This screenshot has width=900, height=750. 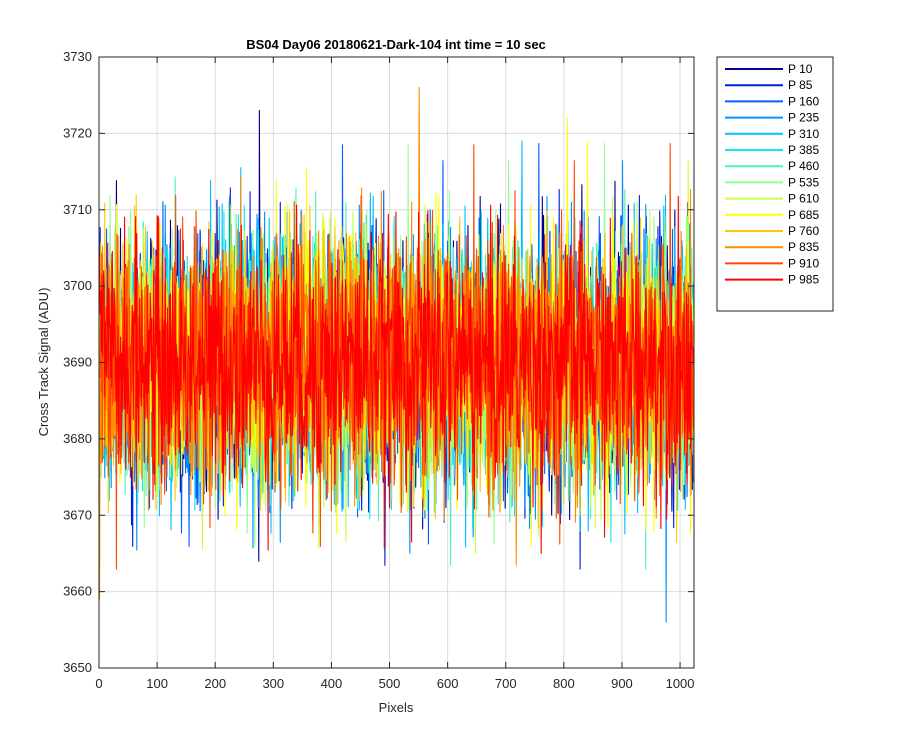 What do you see at coordinates (98, 683) in the screenshot?
I see `x-tick-label-0: 0` at bounding box center [98, 683].